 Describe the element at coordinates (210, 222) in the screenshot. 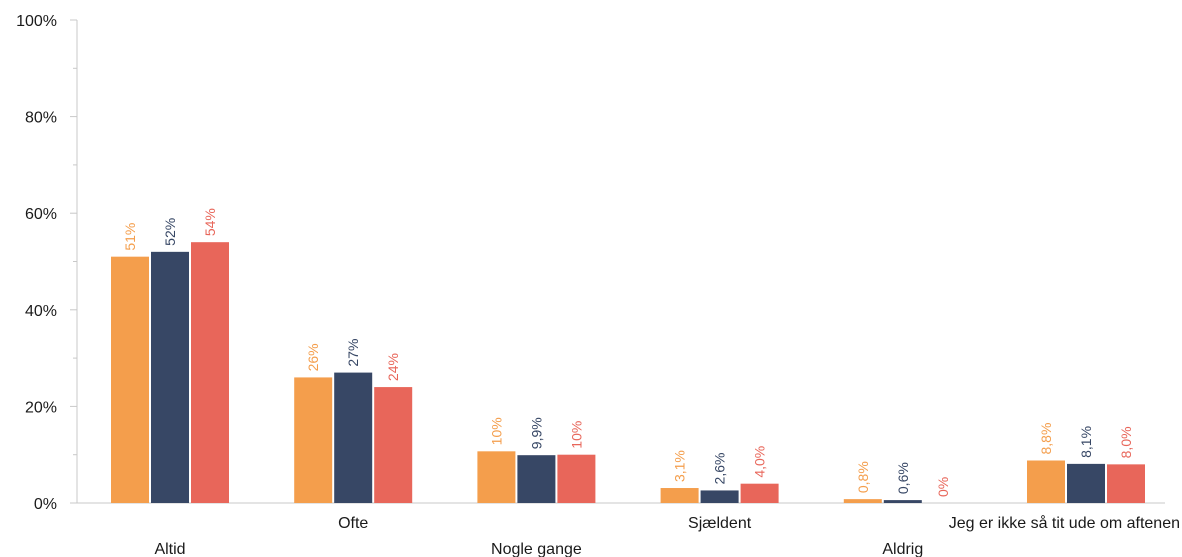

I see `data-label: 54%` at that location.